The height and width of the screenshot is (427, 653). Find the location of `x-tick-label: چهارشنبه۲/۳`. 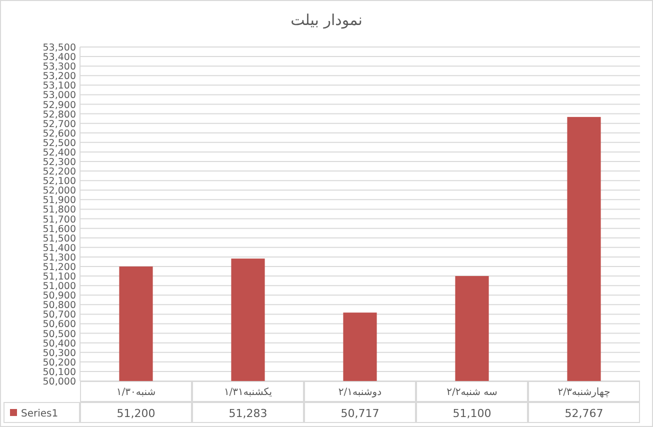

x-tick-label: چهارشنبه۲/۳ is located at coordinates (584, 392).